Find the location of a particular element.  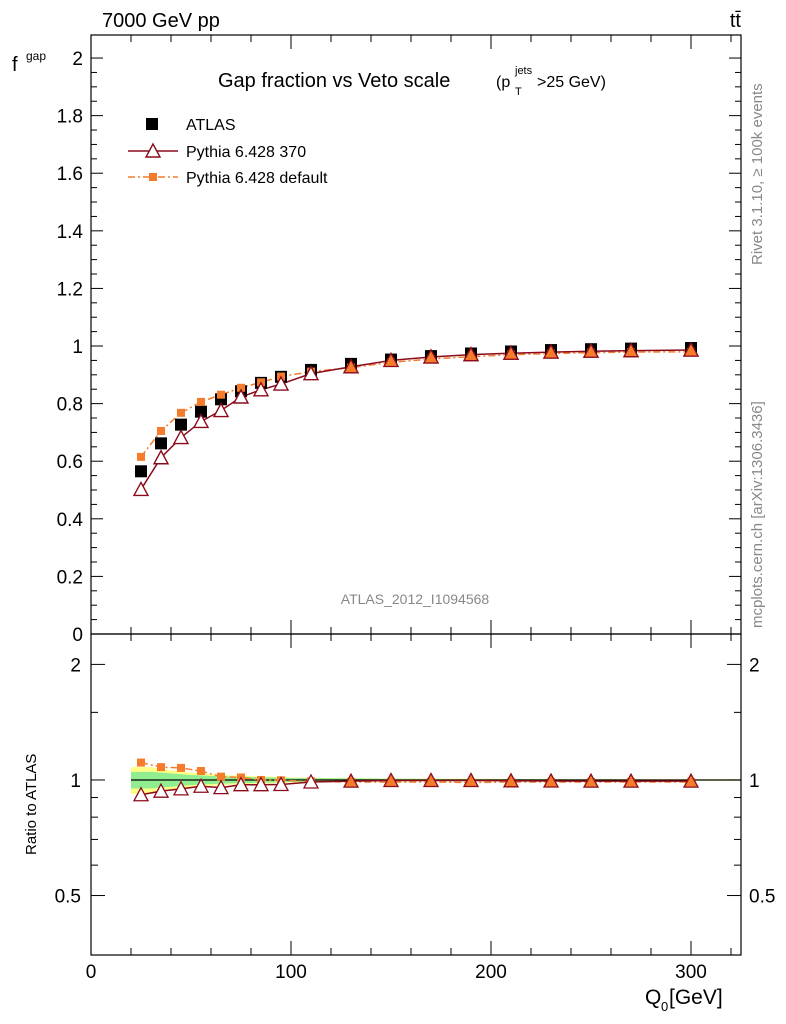

ratio-ytick-label: 0.5 is located at coordinates (68, 897).